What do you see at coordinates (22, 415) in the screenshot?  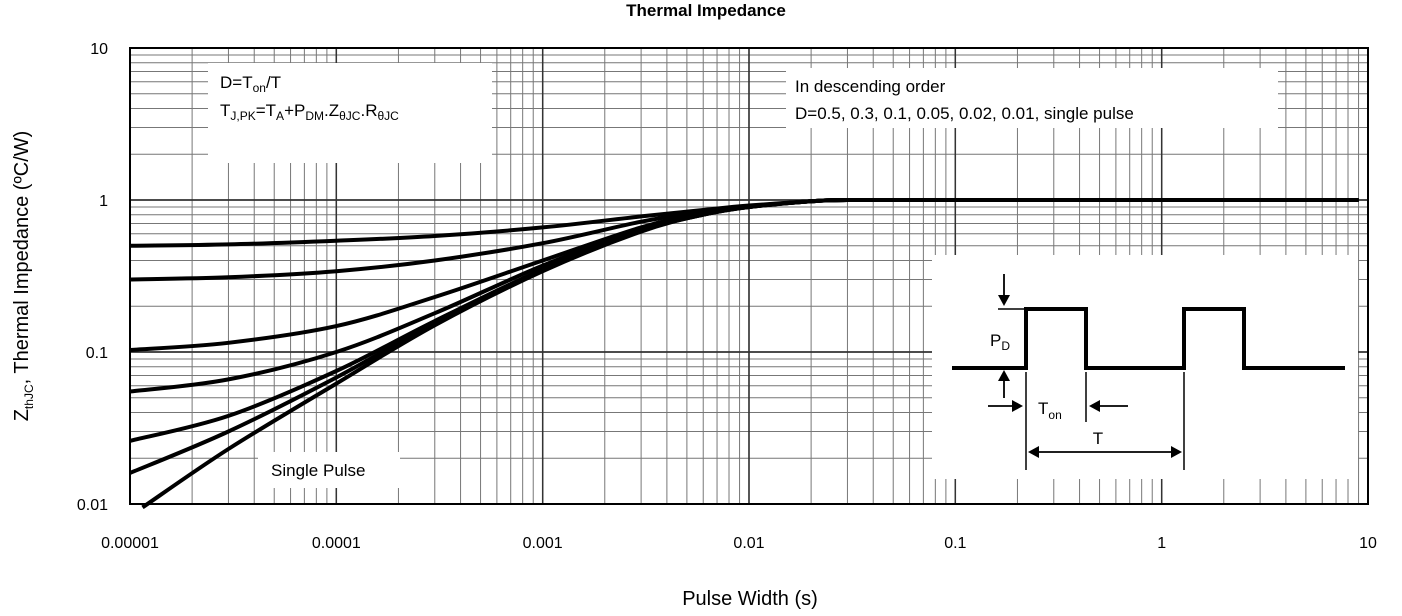 I see `y-axis-label-main: Z` at bounding box center [22, 415].